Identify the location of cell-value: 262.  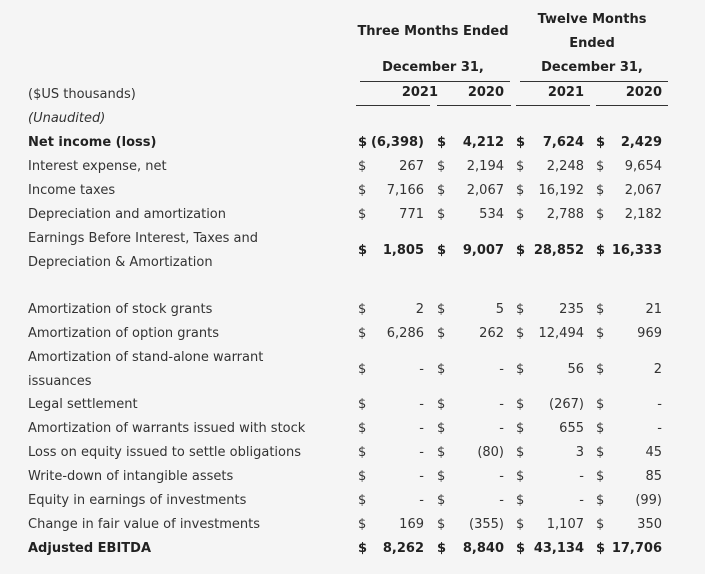
(491, 333).